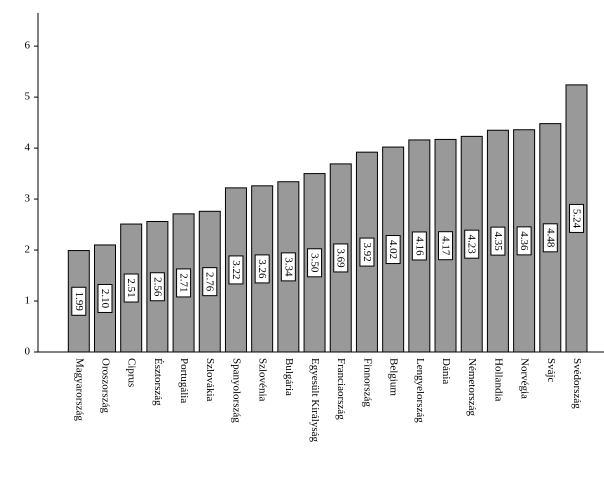 This screenshot has height=484, width=604. What do you see at coordinates (28, 199) in the screenshot?
I see `y-tick-label: 3` at bounding box center [28, 199].